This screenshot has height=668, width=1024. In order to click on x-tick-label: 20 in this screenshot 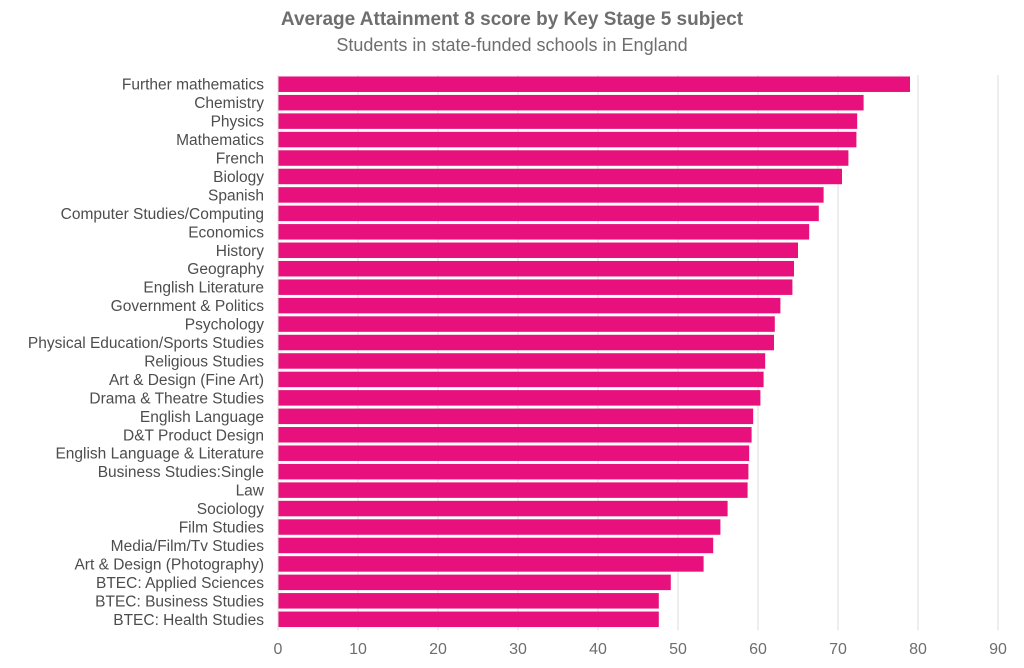, I will do `click(438, 649)`.